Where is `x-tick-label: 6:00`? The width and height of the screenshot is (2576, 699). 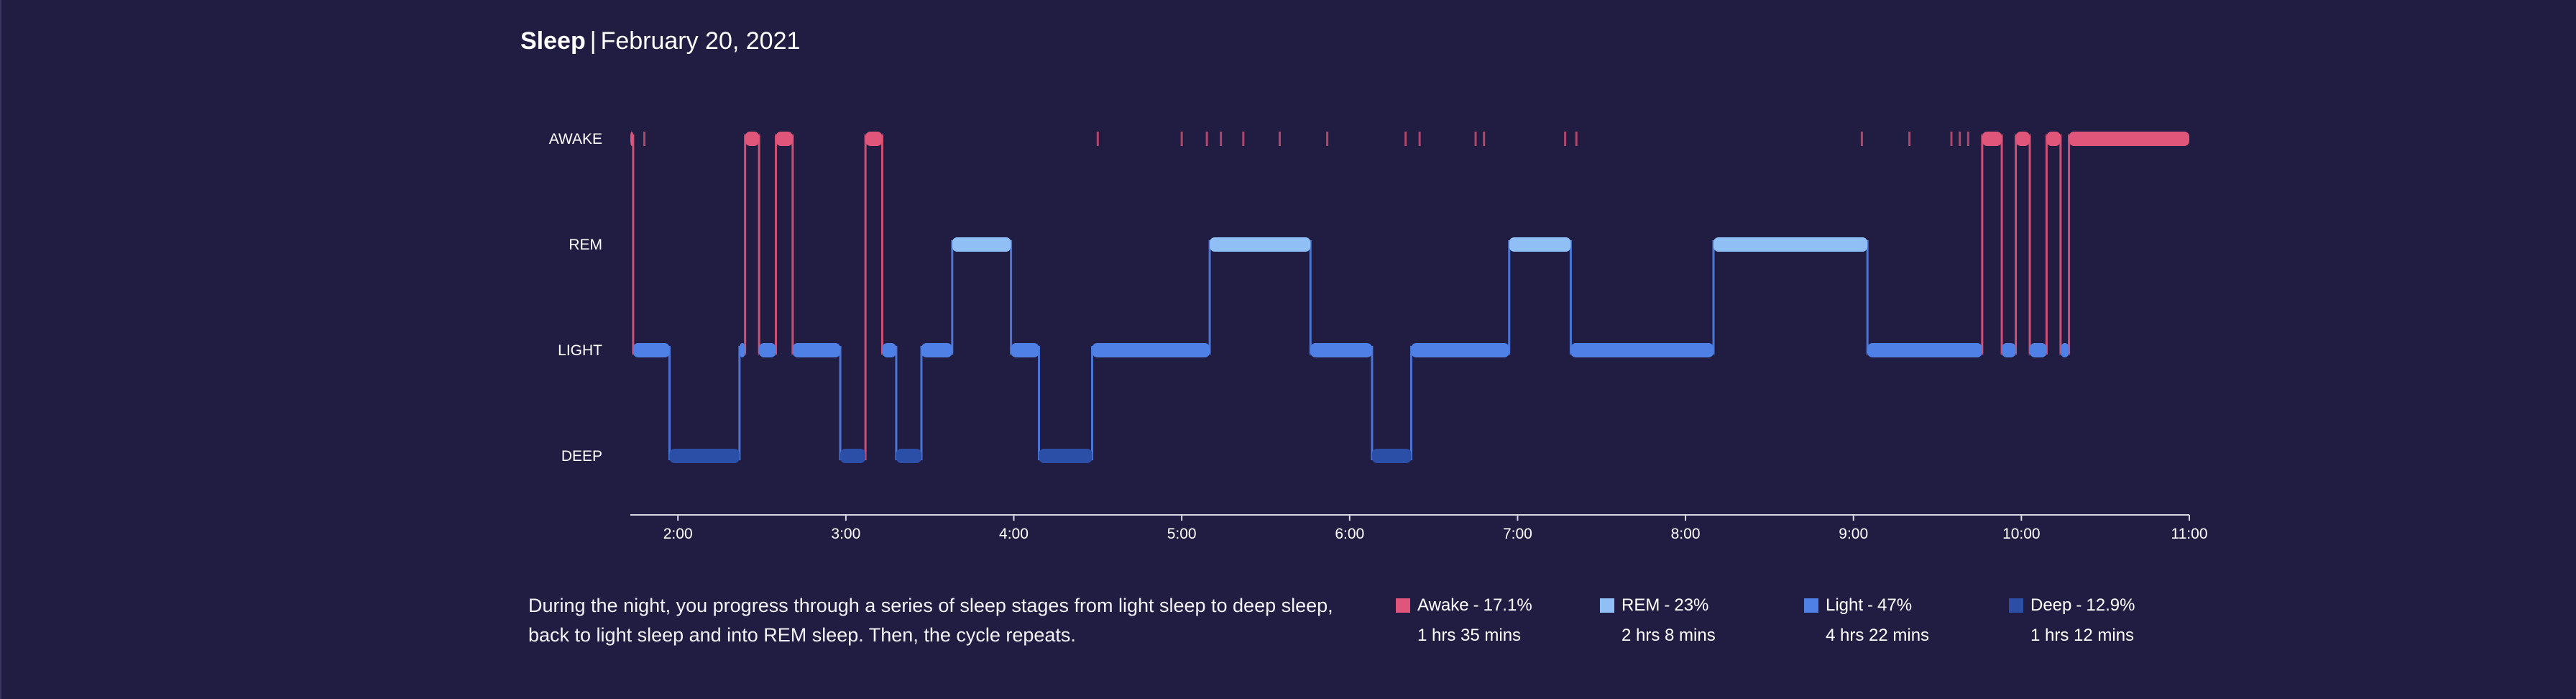 x-tick-label: 6:00 is located at coordinates (1349, 534).